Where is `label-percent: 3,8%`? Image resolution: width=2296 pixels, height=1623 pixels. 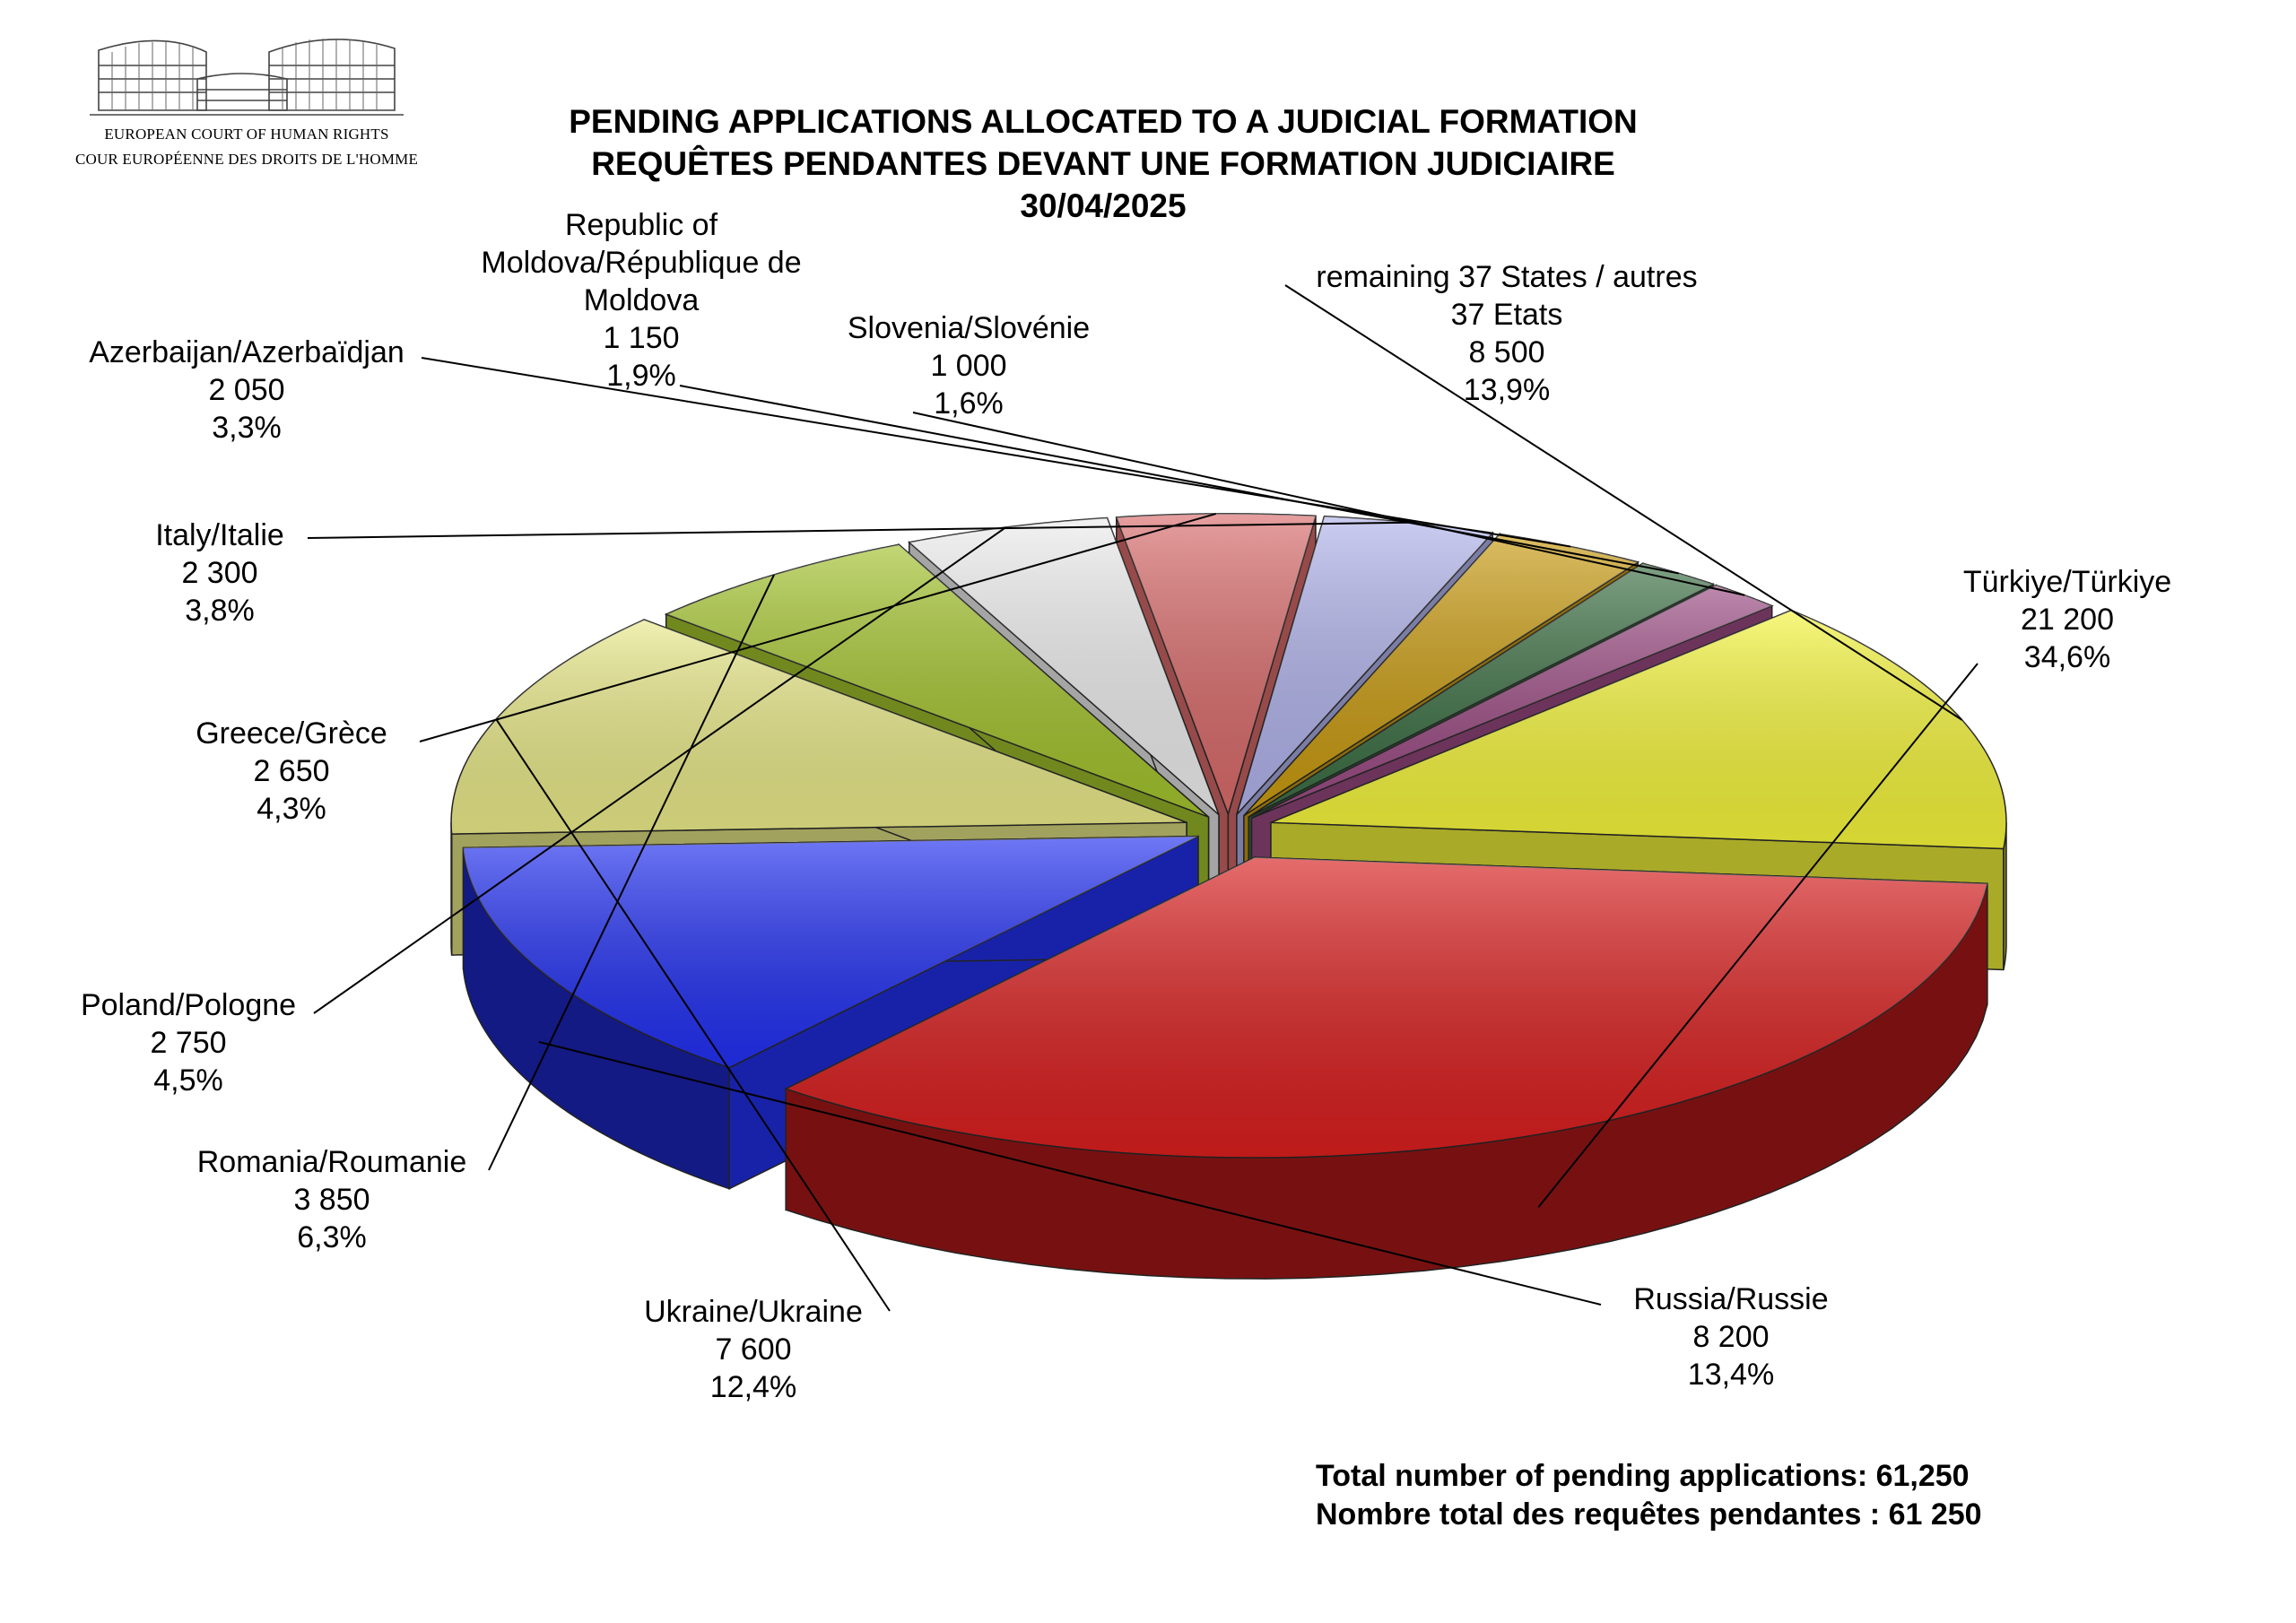
label-percent: 3,8% is located at coordinates (220, 611).